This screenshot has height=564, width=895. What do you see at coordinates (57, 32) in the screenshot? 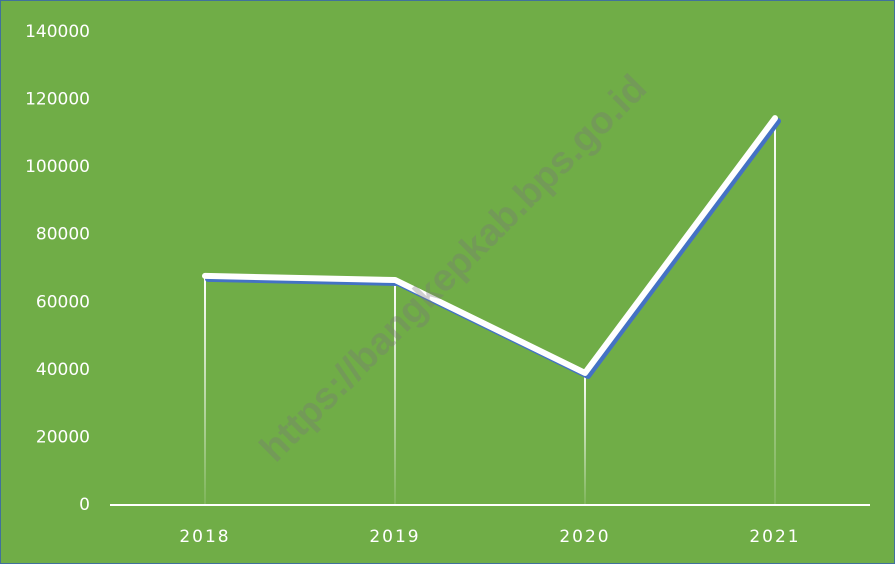
I see `y-tick-label: 140000` at bounding box center [57, 32].